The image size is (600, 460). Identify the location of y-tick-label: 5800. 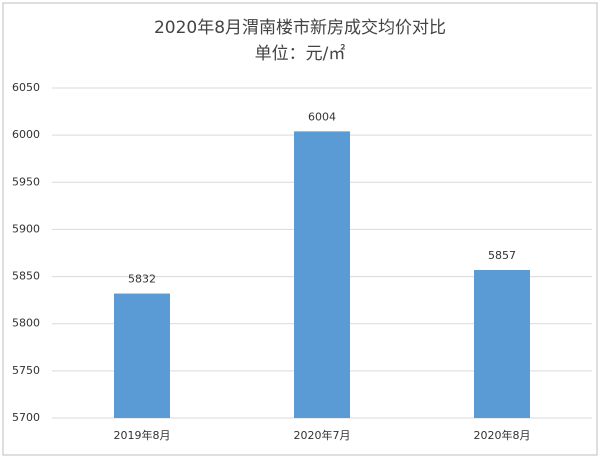
(26, 323).